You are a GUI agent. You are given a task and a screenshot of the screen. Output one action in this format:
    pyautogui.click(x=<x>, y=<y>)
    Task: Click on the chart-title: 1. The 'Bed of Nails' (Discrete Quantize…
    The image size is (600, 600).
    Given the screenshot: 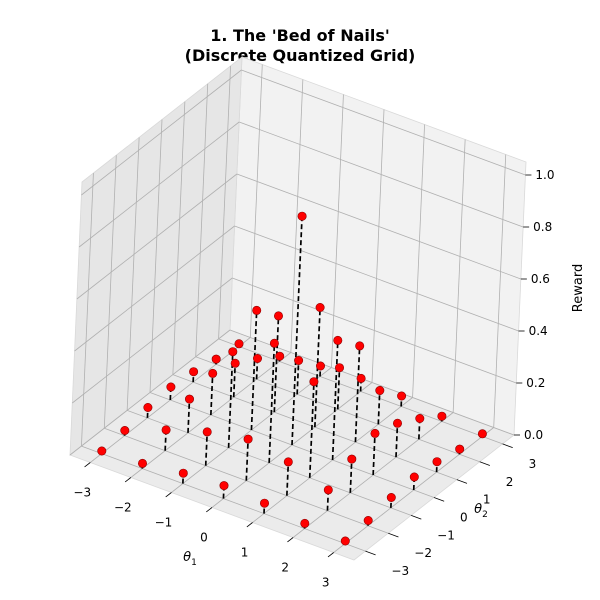 What is the action you would take?
    pyautogui.click(x=300, y=46)
    